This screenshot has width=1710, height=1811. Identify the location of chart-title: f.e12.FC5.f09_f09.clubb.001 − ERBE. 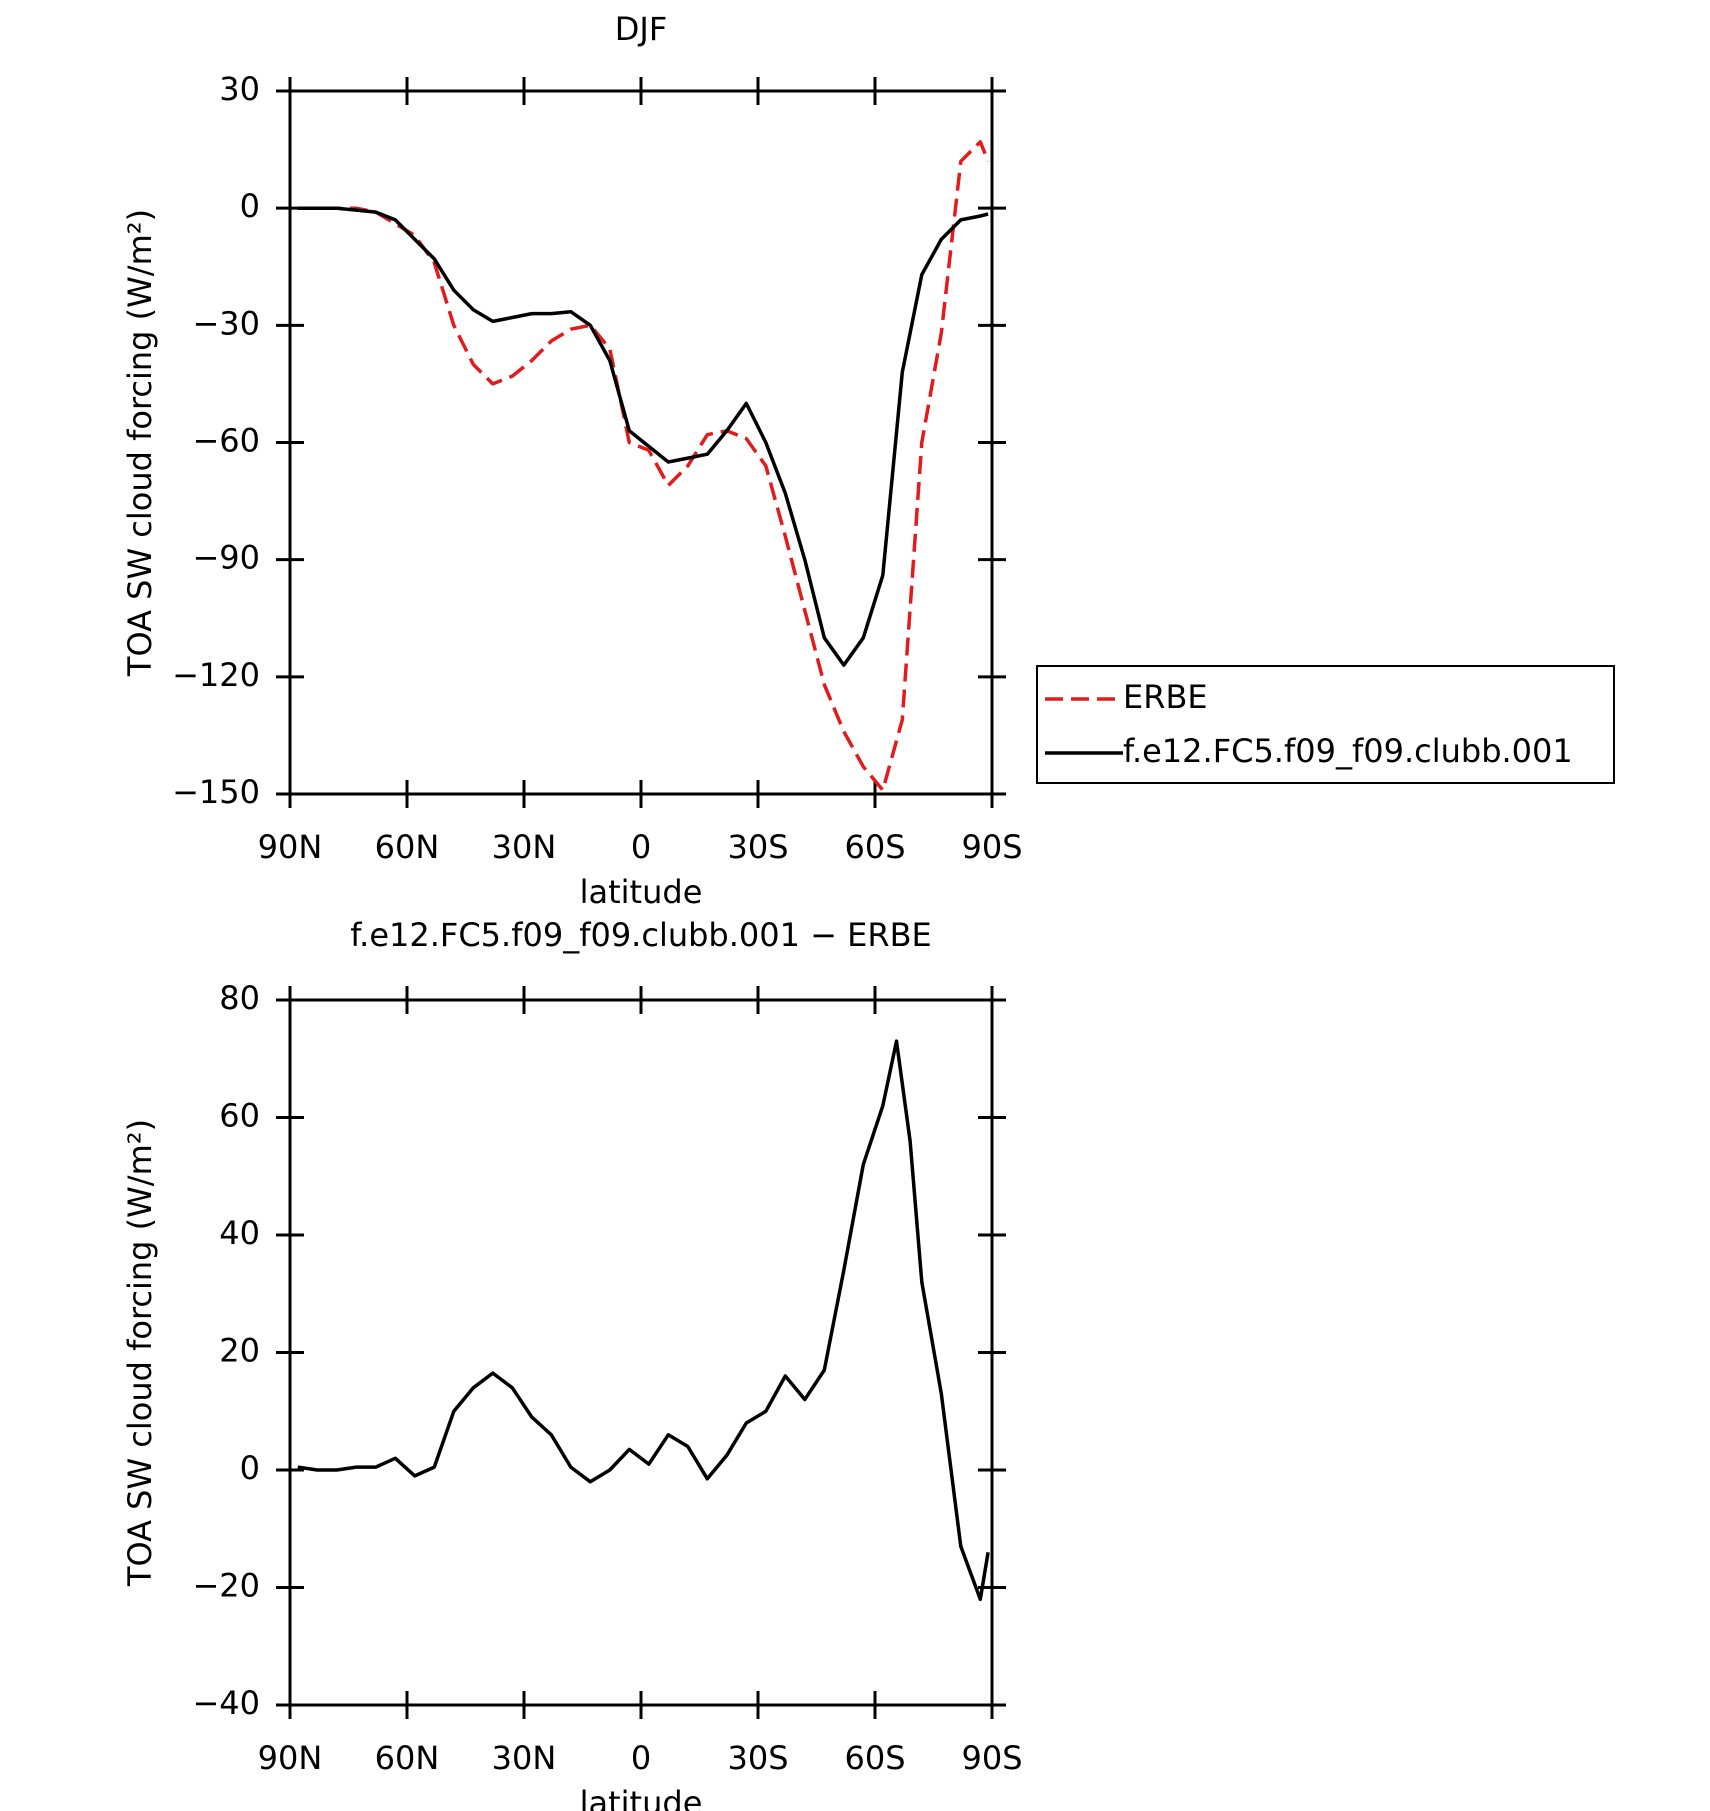
(641, 935).